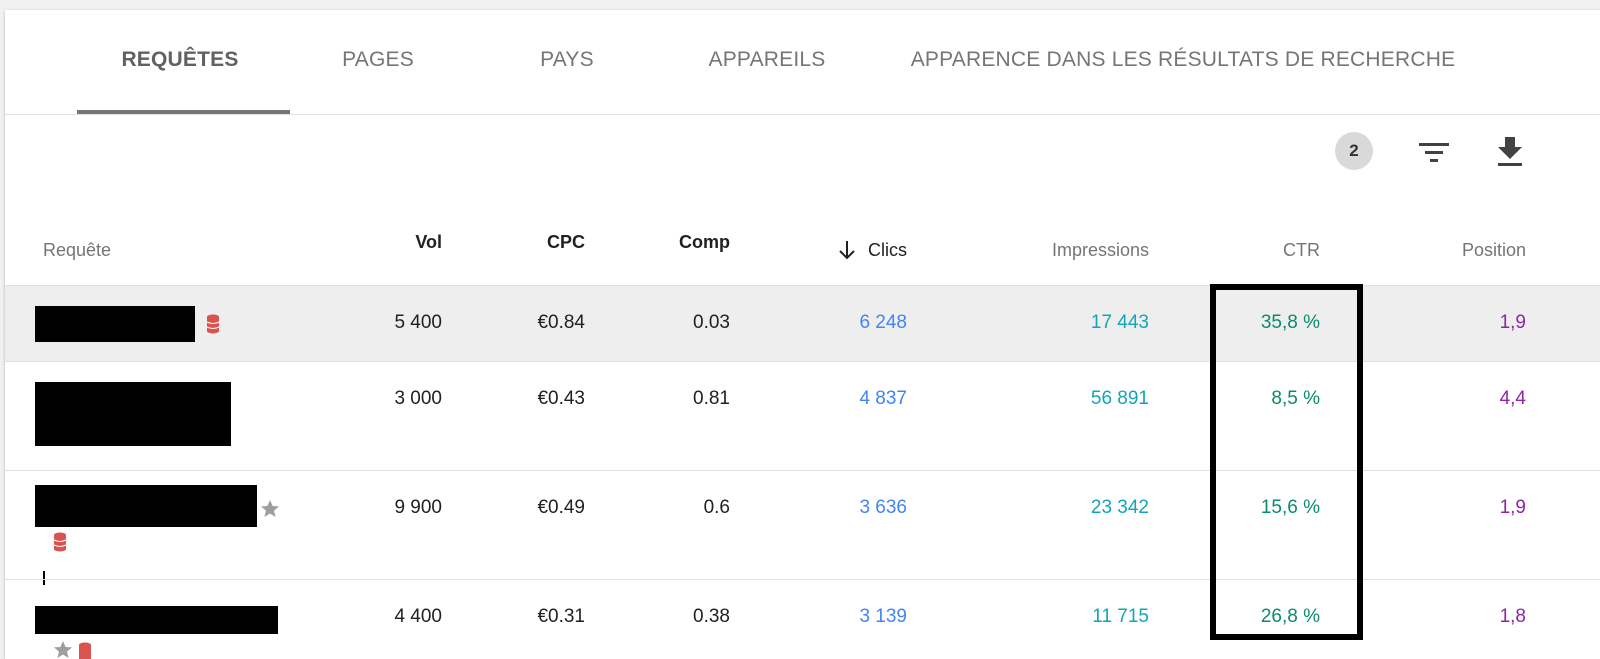 The image size is (1600, 659). Describe the element at coordinates (887, 249) in the screenshot. I see `header-clicks-label: Clics` at that location.